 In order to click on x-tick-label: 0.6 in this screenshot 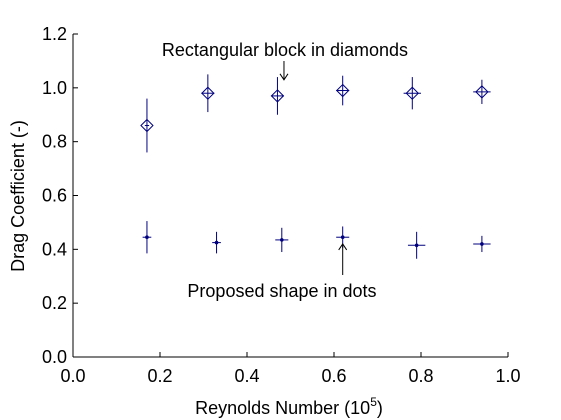, I will do `click(333, 376)`.